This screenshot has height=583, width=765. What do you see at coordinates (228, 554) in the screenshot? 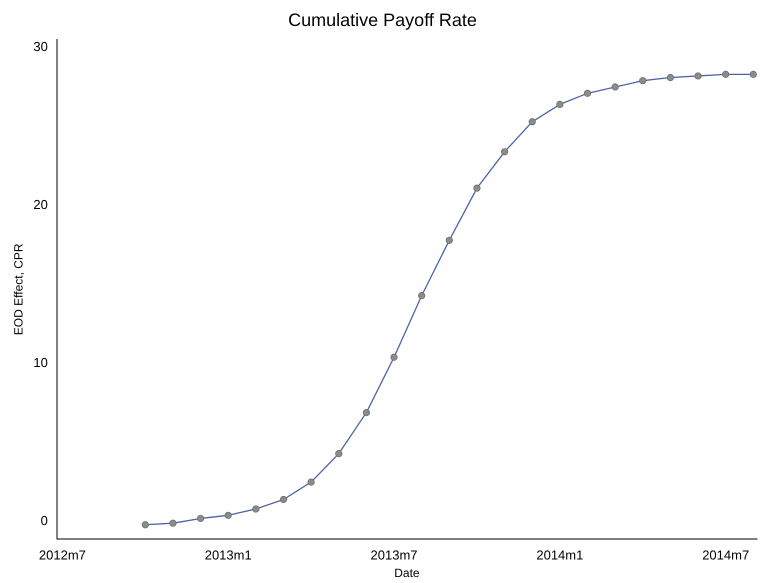
I see `x-tick-label: 2013m1` at bounding box center [228, 554].